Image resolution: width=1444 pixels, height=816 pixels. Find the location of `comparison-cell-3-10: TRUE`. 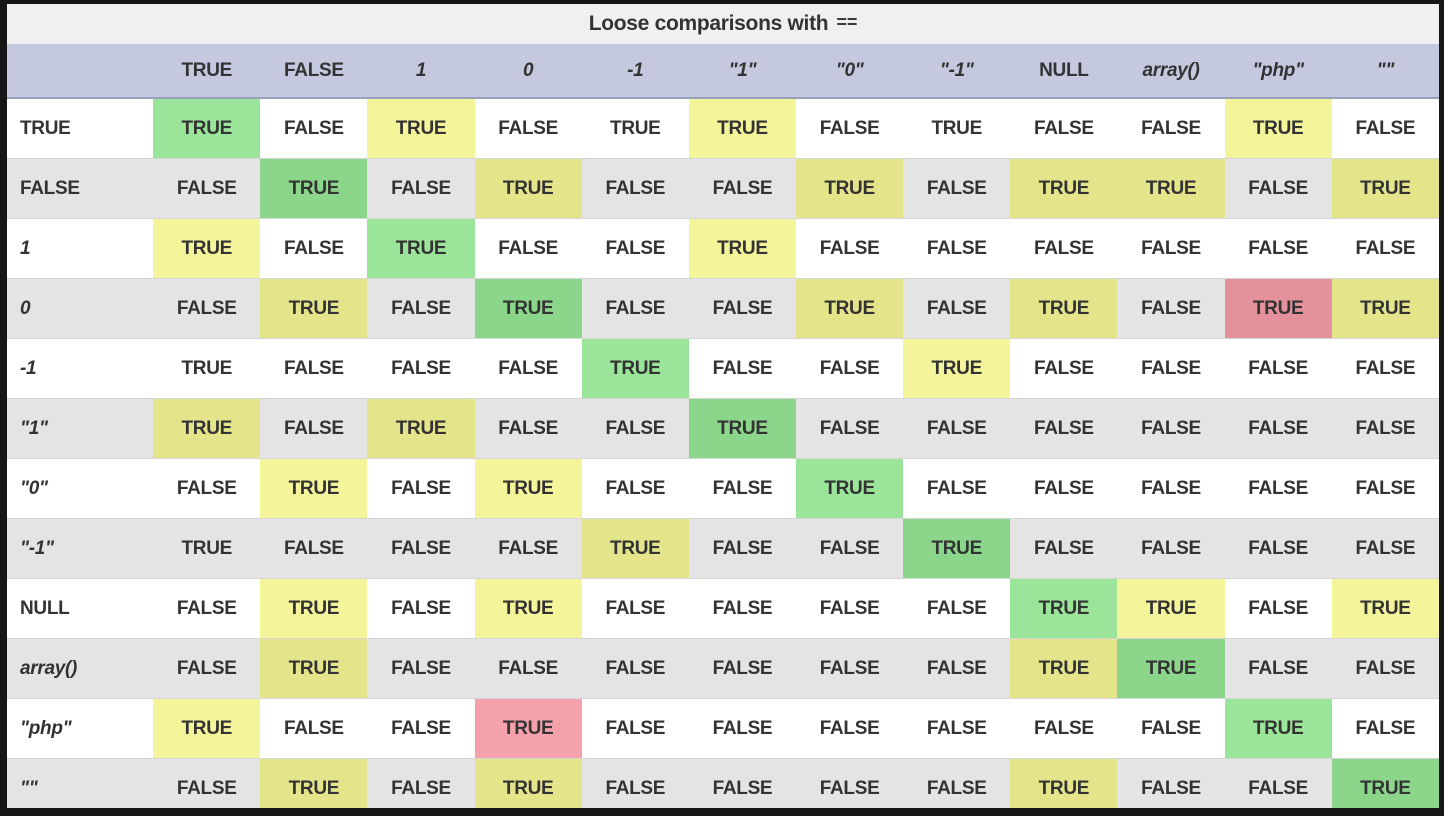

comparison-cell-3-10: TRUE is located at coordinates (1278, 308).